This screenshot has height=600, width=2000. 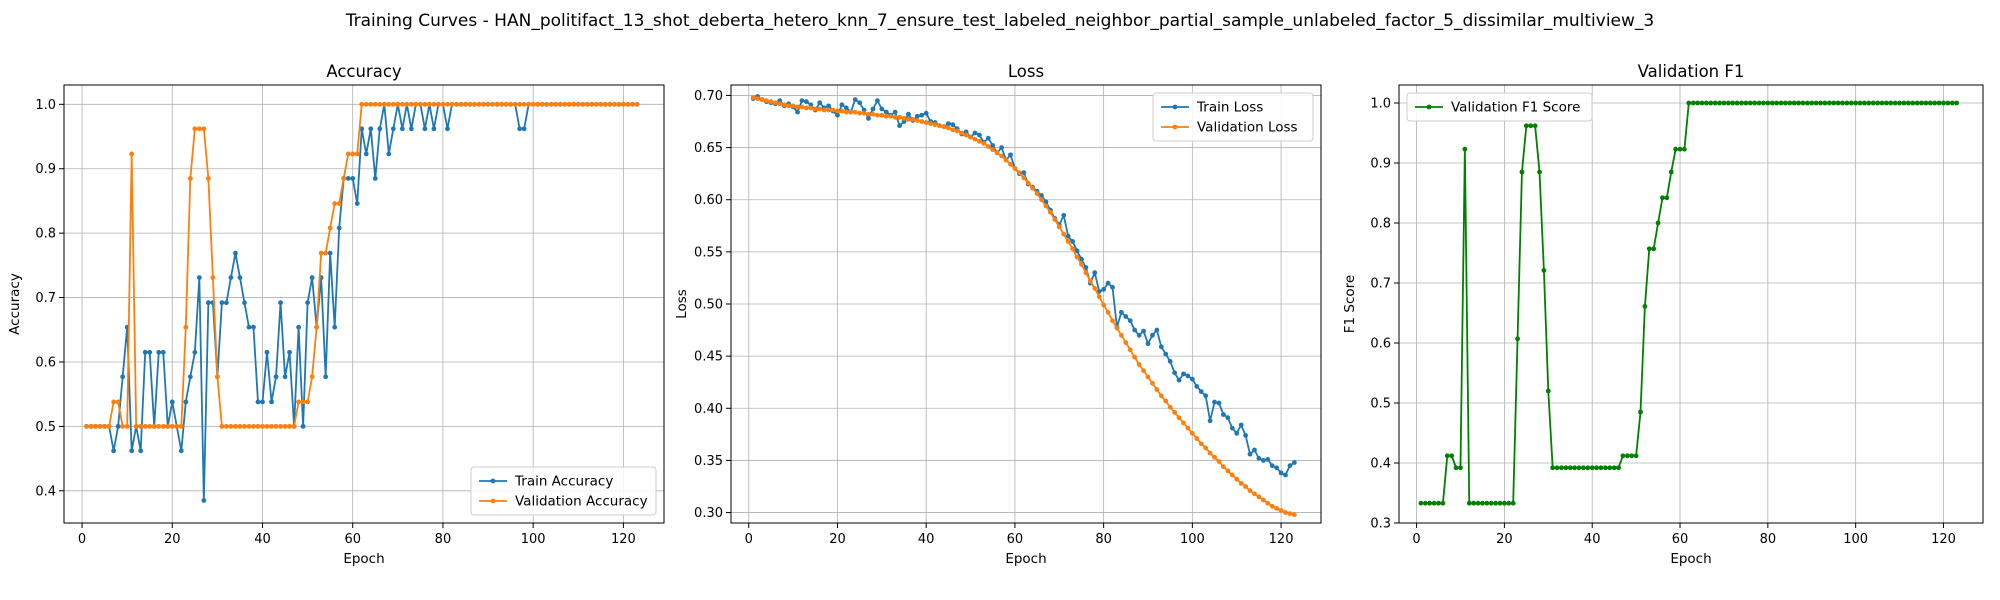 What do you see at coordinates (262, 539) in the screenshot?
I see `chart-0-xtick-label-2: 40` at bounding box center [262, 539].